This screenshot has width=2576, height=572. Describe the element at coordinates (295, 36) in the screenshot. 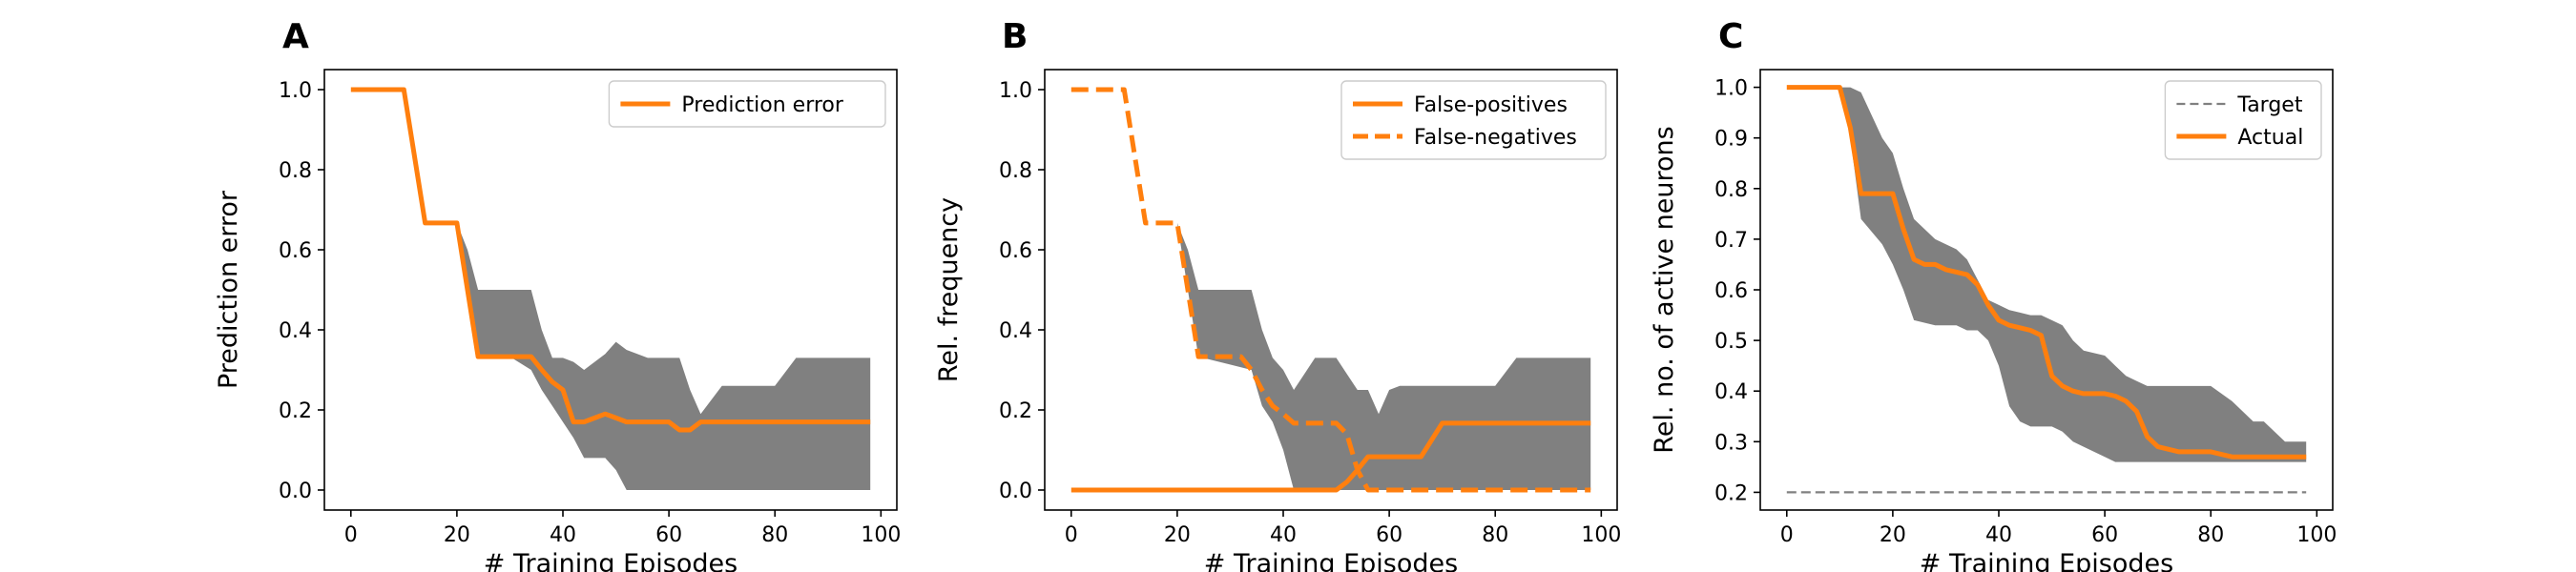

I see `panel-letter: A` at that location.